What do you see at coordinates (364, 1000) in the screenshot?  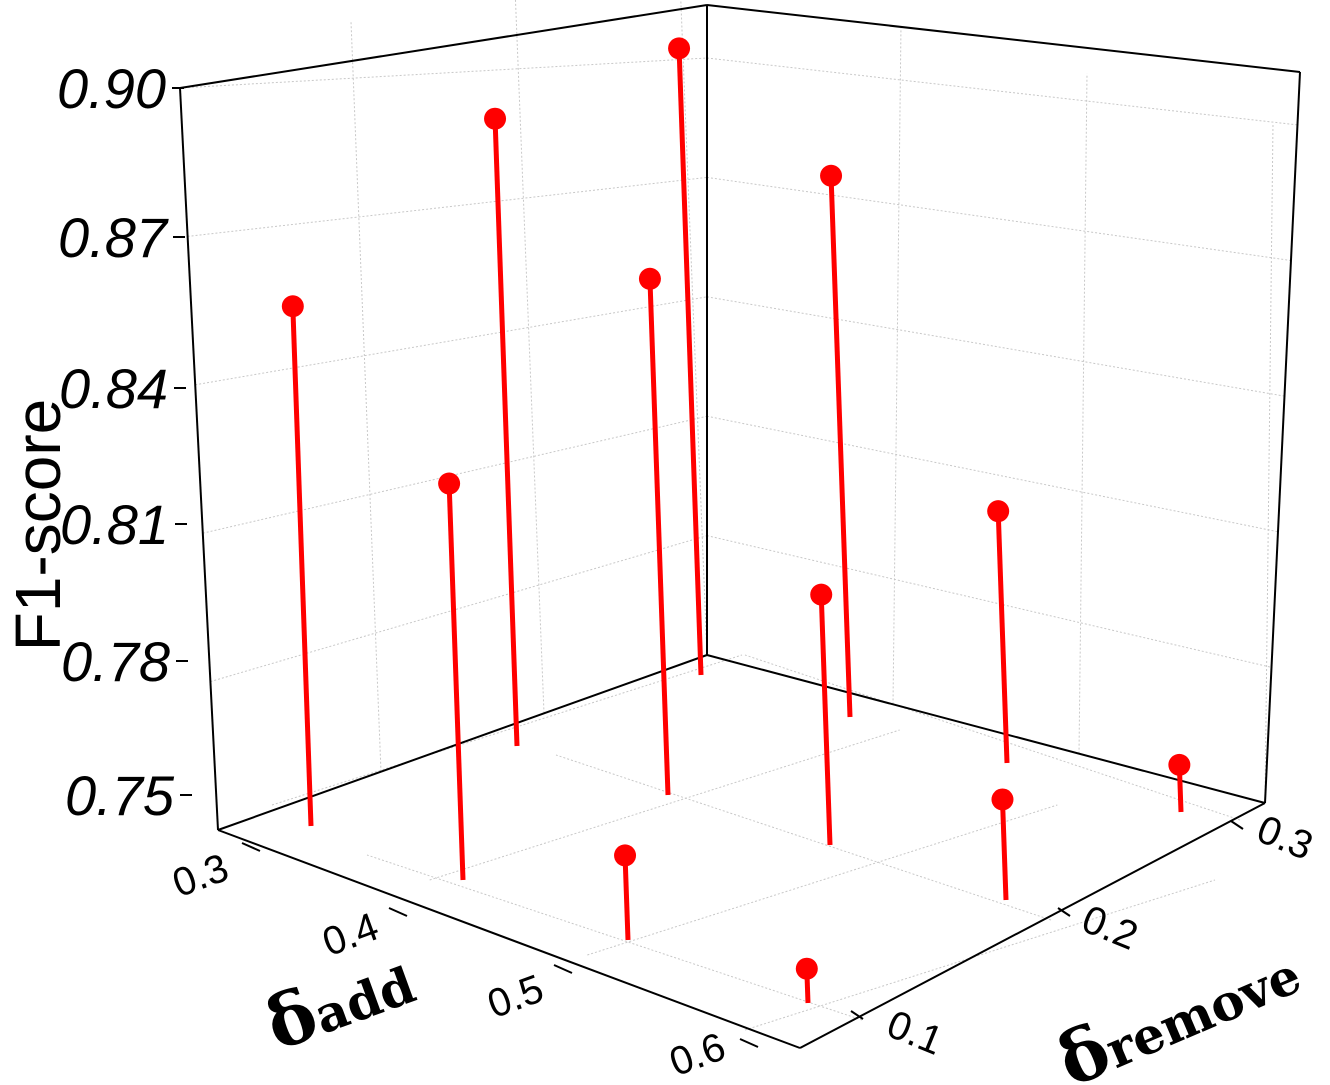 I see `x-axis-title-sub: add` at bounding box center [364, 1000].